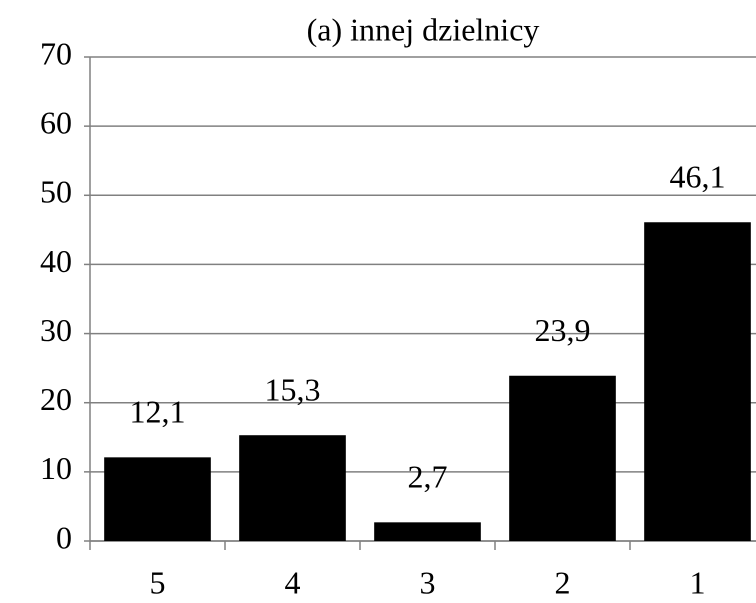 The image size is (756, 603). What do you see at coordinates (428, 582) in the screenshot?
I see `x-tick-label: 3` at bounding box center [428, 582].